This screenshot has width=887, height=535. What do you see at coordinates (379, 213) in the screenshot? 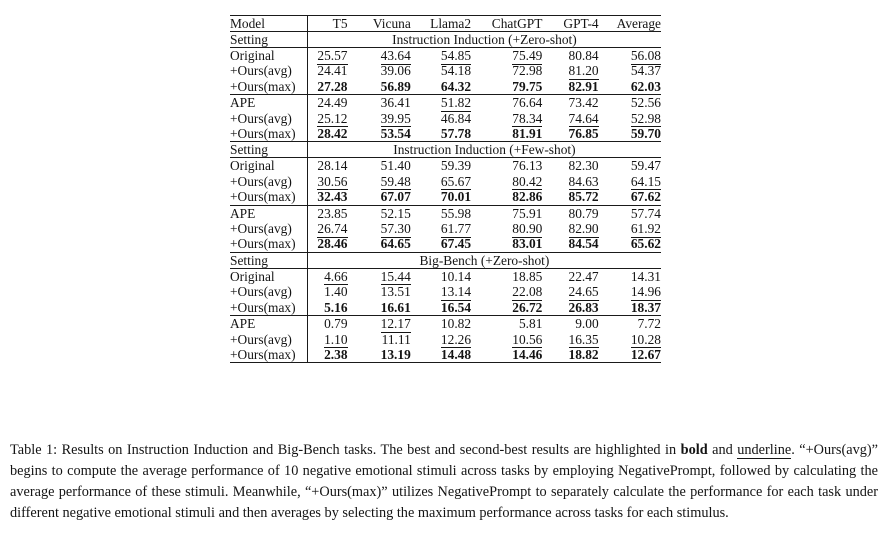
I see `value-cell: 52.15` at bounding box center [379, 213].